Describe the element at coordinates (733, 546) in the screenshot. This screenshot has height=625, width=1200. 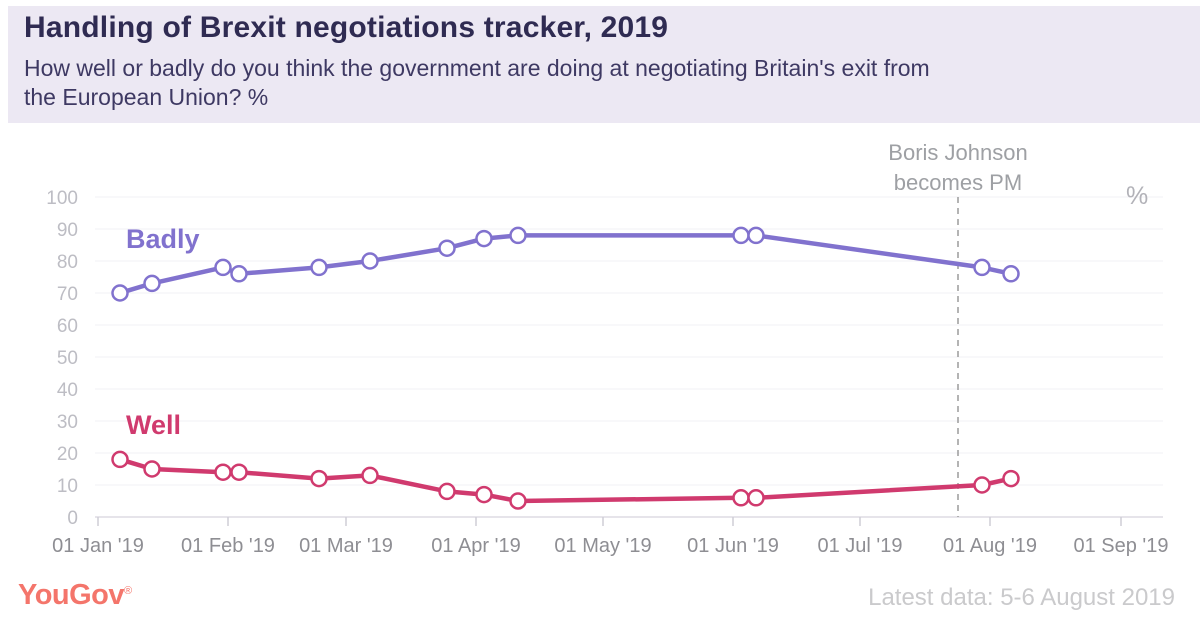
I see `x-tick-label: 01 Jun '19` at that location.